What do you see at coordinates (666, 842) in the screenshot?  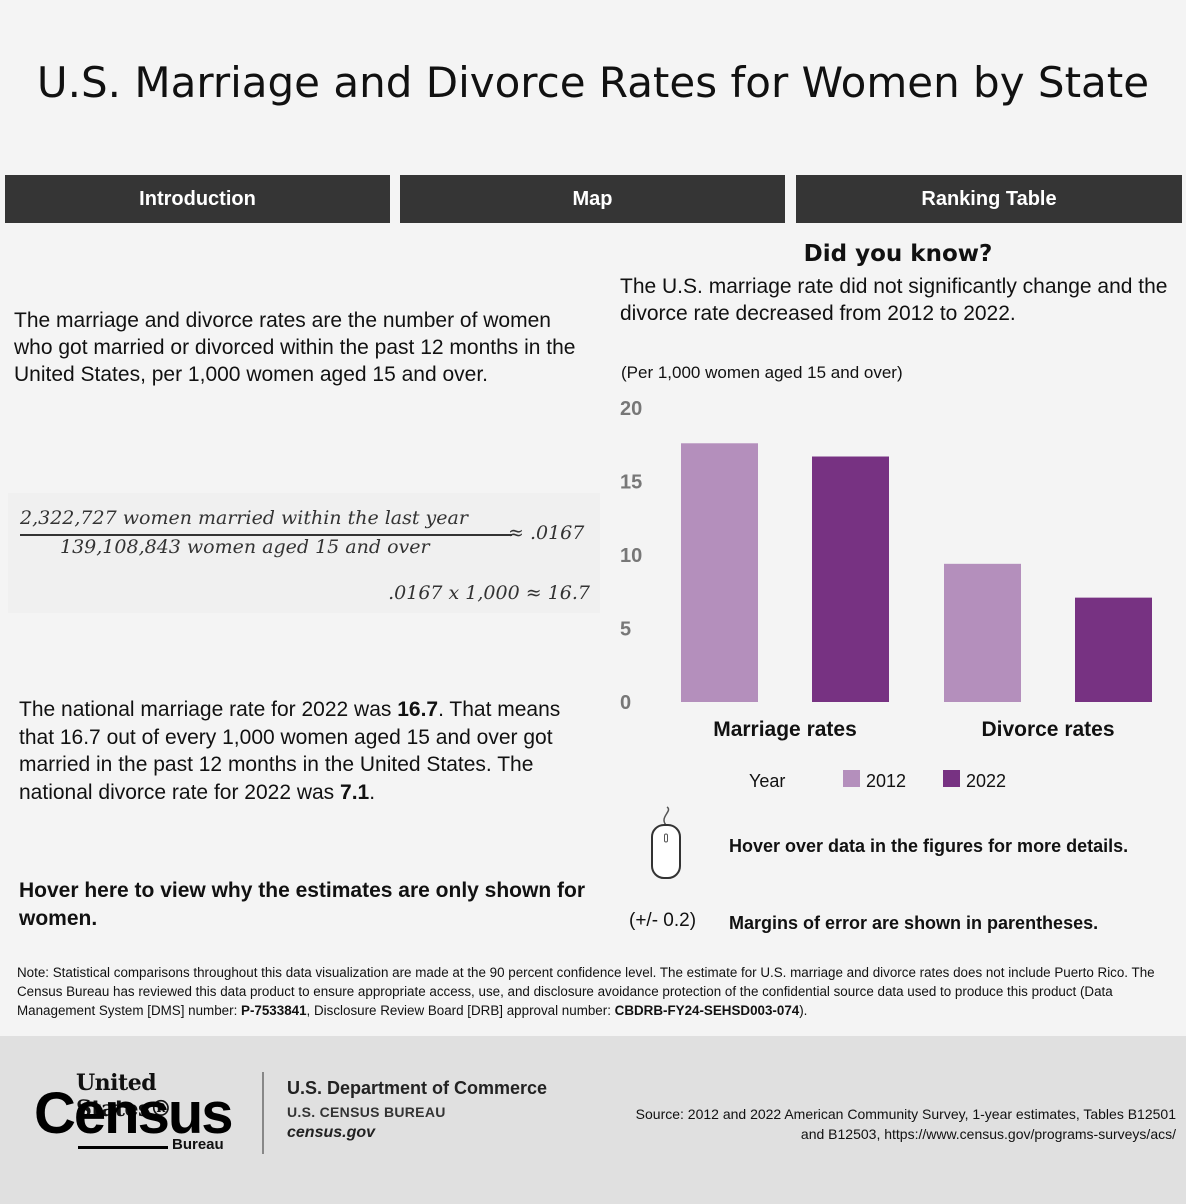 I see `mouse-icon` at bounding box center [666, 842].